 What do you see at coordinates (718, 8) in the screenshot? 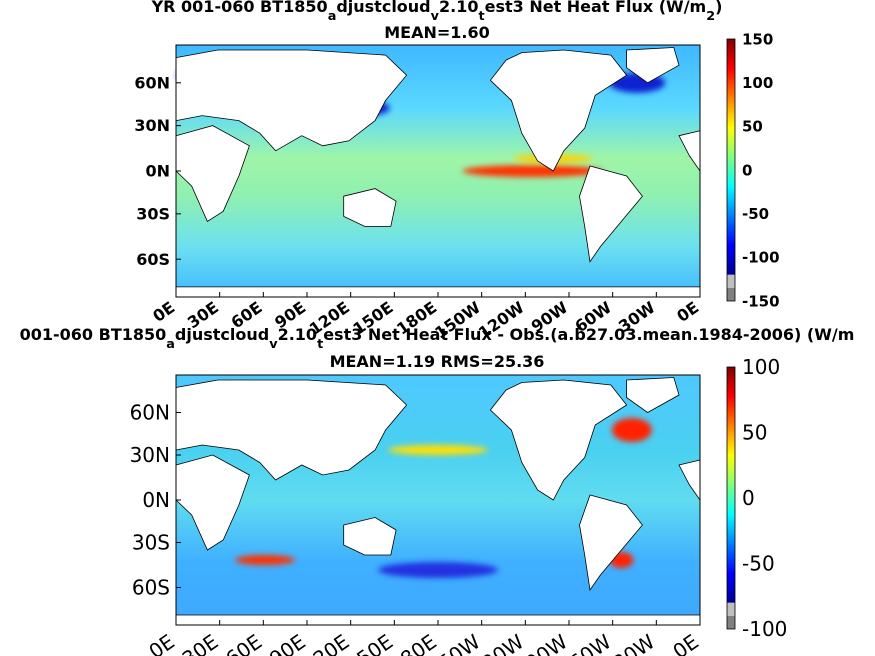
I see `title-part: )` at bounding box center [718, 8].